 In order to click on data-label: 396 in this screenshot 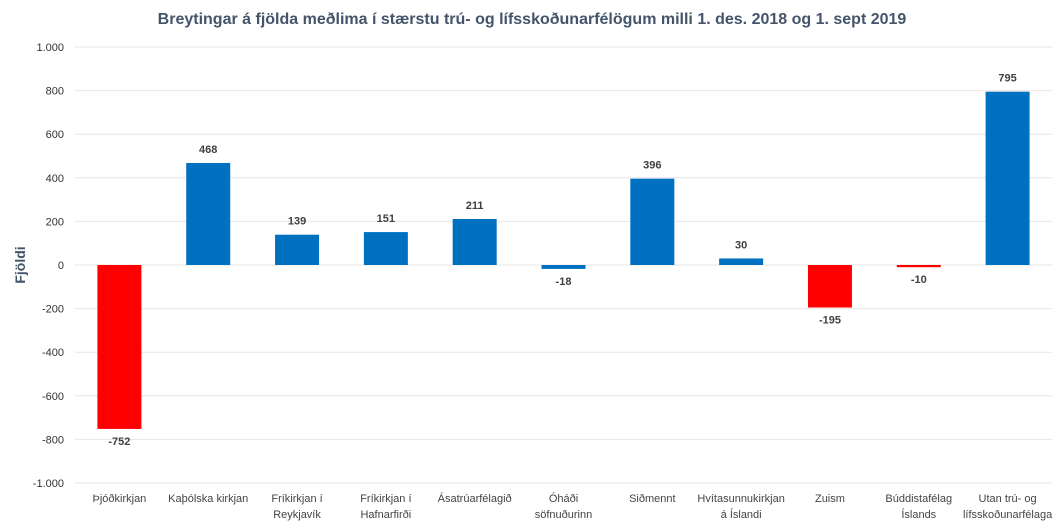, I will do `click(652, 166)`.